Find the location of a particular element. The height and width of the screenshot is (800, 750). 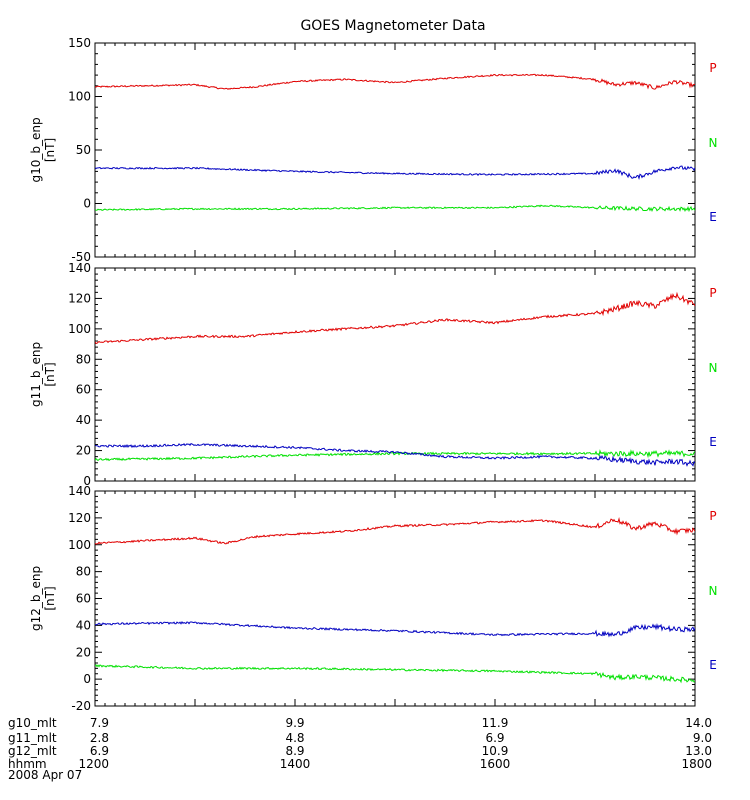

y-axis-label: g11_b_enp is located at coordinates (36, 374).